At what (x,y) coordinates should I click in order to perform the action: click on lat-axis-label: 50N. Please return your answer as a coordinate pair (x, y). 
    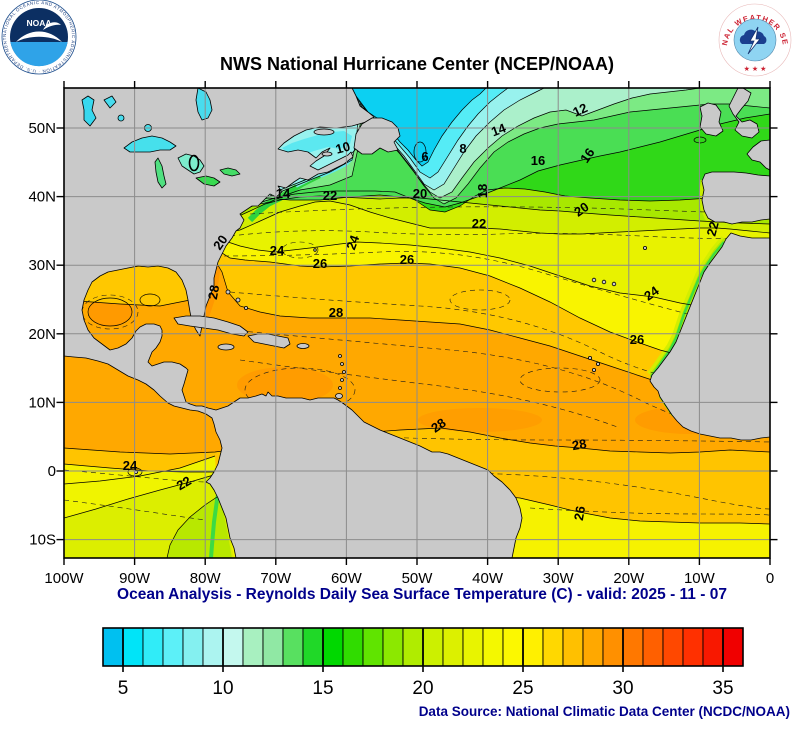
    Looking at the image, I should click on (42, 128).